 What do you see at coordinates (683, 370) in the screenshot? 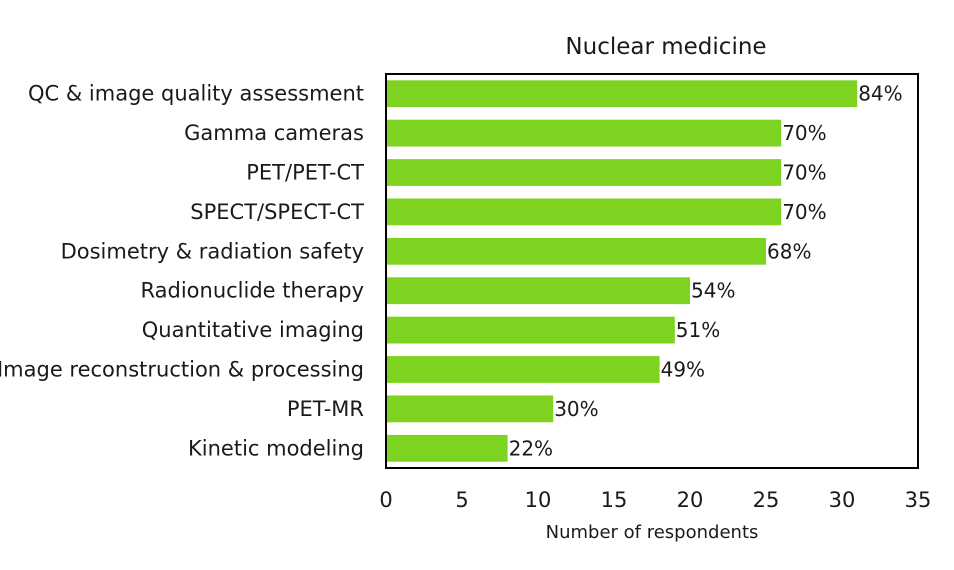
I see `data-label: 49%` at bounding box center [683, 370].